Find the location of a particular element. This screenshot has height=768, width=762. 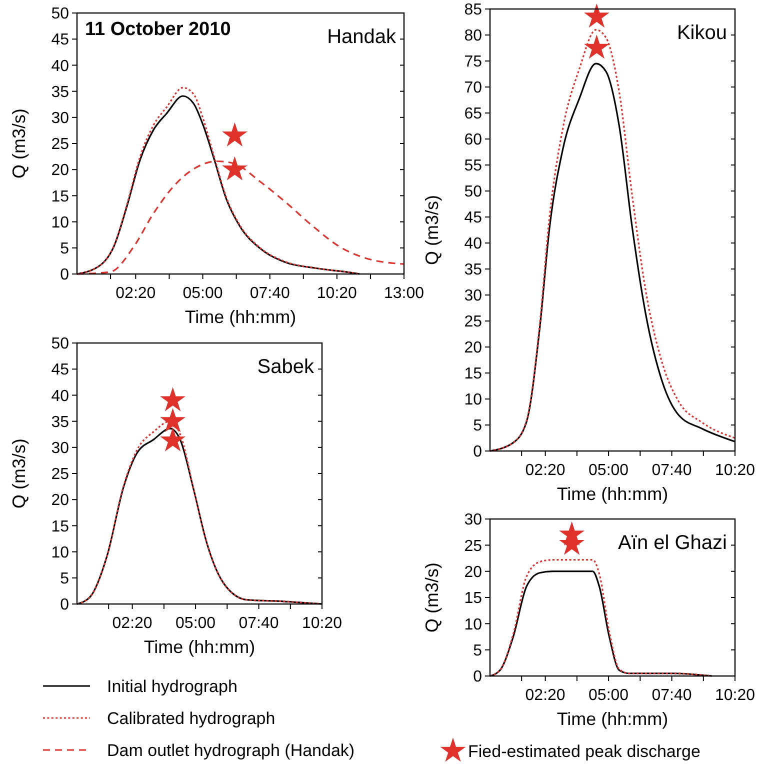

text: Handak is located at coordinates (362, 37).